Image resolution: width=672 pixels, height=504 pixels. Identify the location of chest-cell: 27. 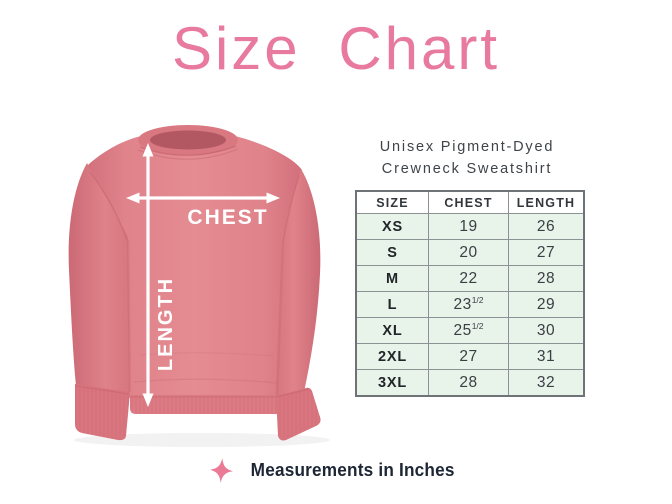
(468, 356).